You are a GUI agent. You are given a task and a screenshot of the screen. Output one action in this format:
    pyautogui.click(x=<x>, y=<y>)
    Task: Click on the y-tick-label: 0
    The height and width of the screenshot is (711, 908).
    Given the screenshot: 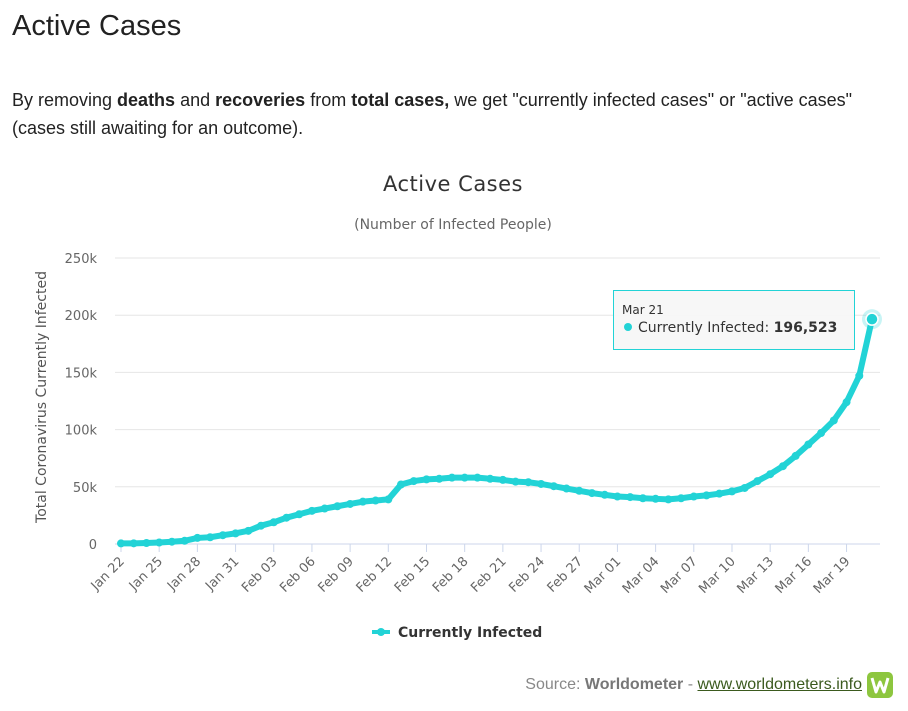 What is the action you would take?
    pyautogui.click(x=93, y=545)
    